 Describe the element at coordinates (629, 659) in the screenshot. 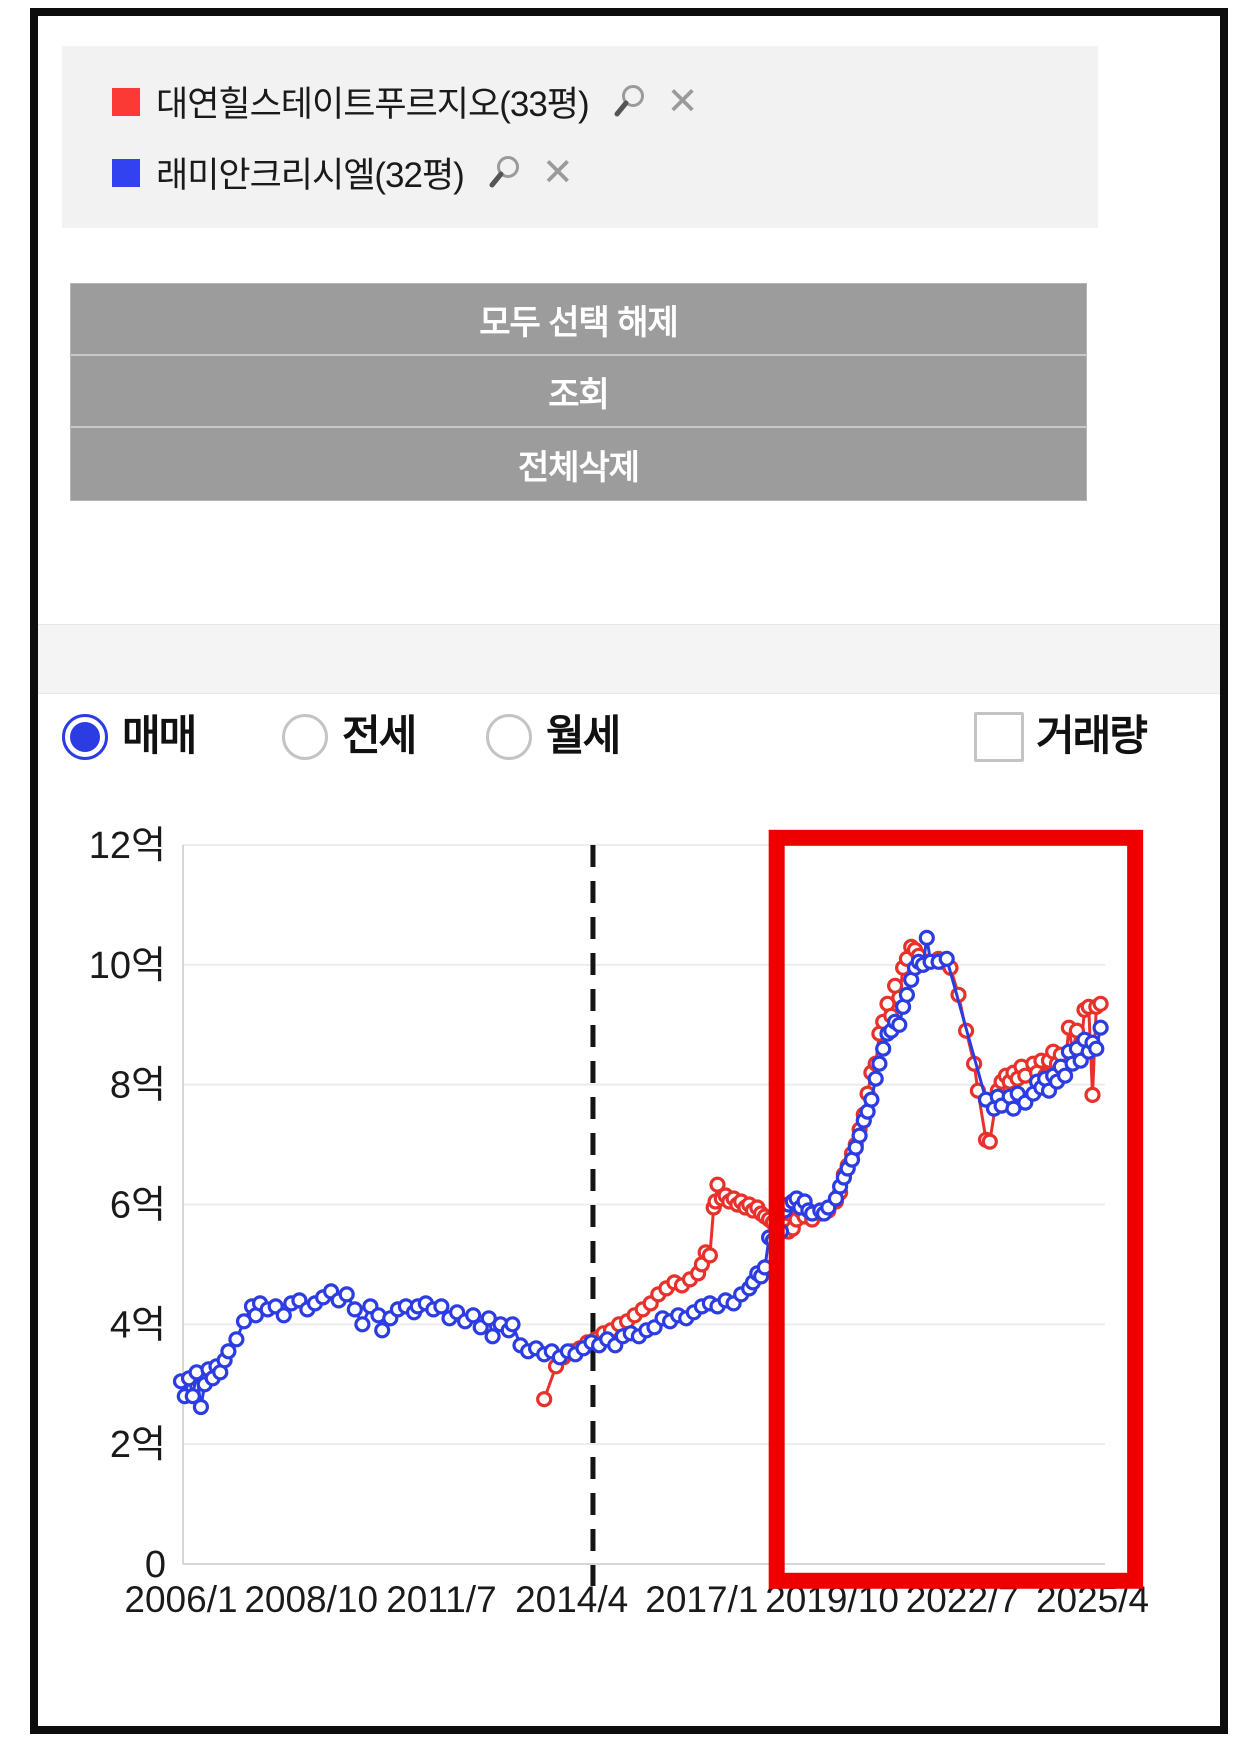

I see `section-divider-strip` at that location.